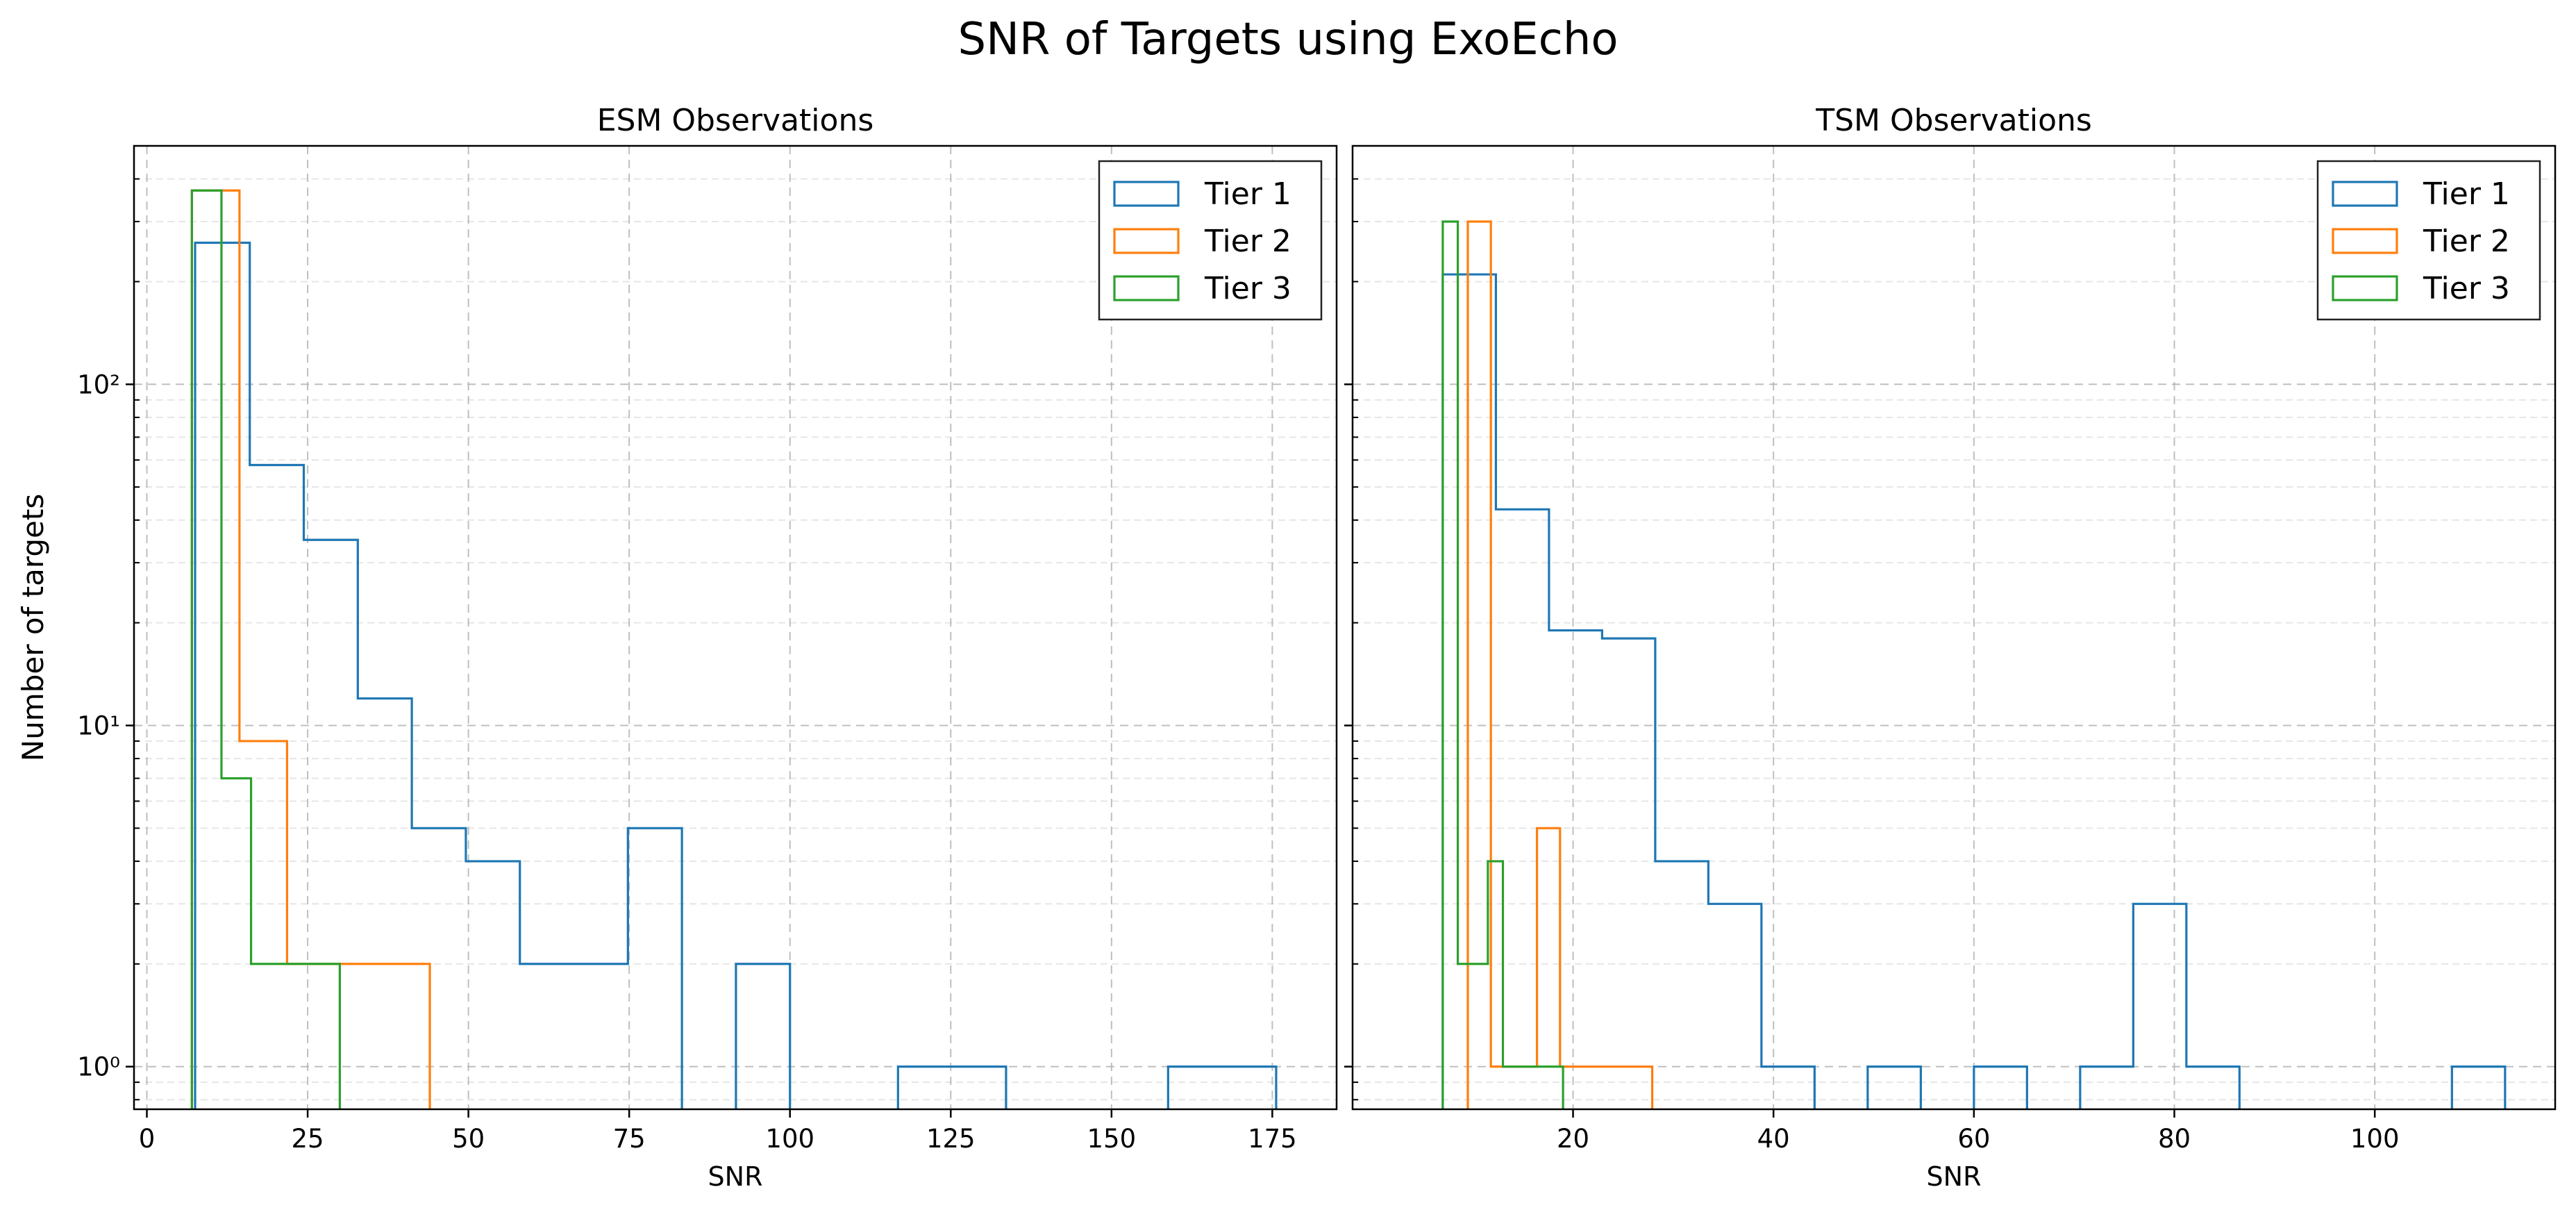  Describe the element at coordinates (2174, 1139) in the screenshot. I see `x-tick-label: 80` at that location.